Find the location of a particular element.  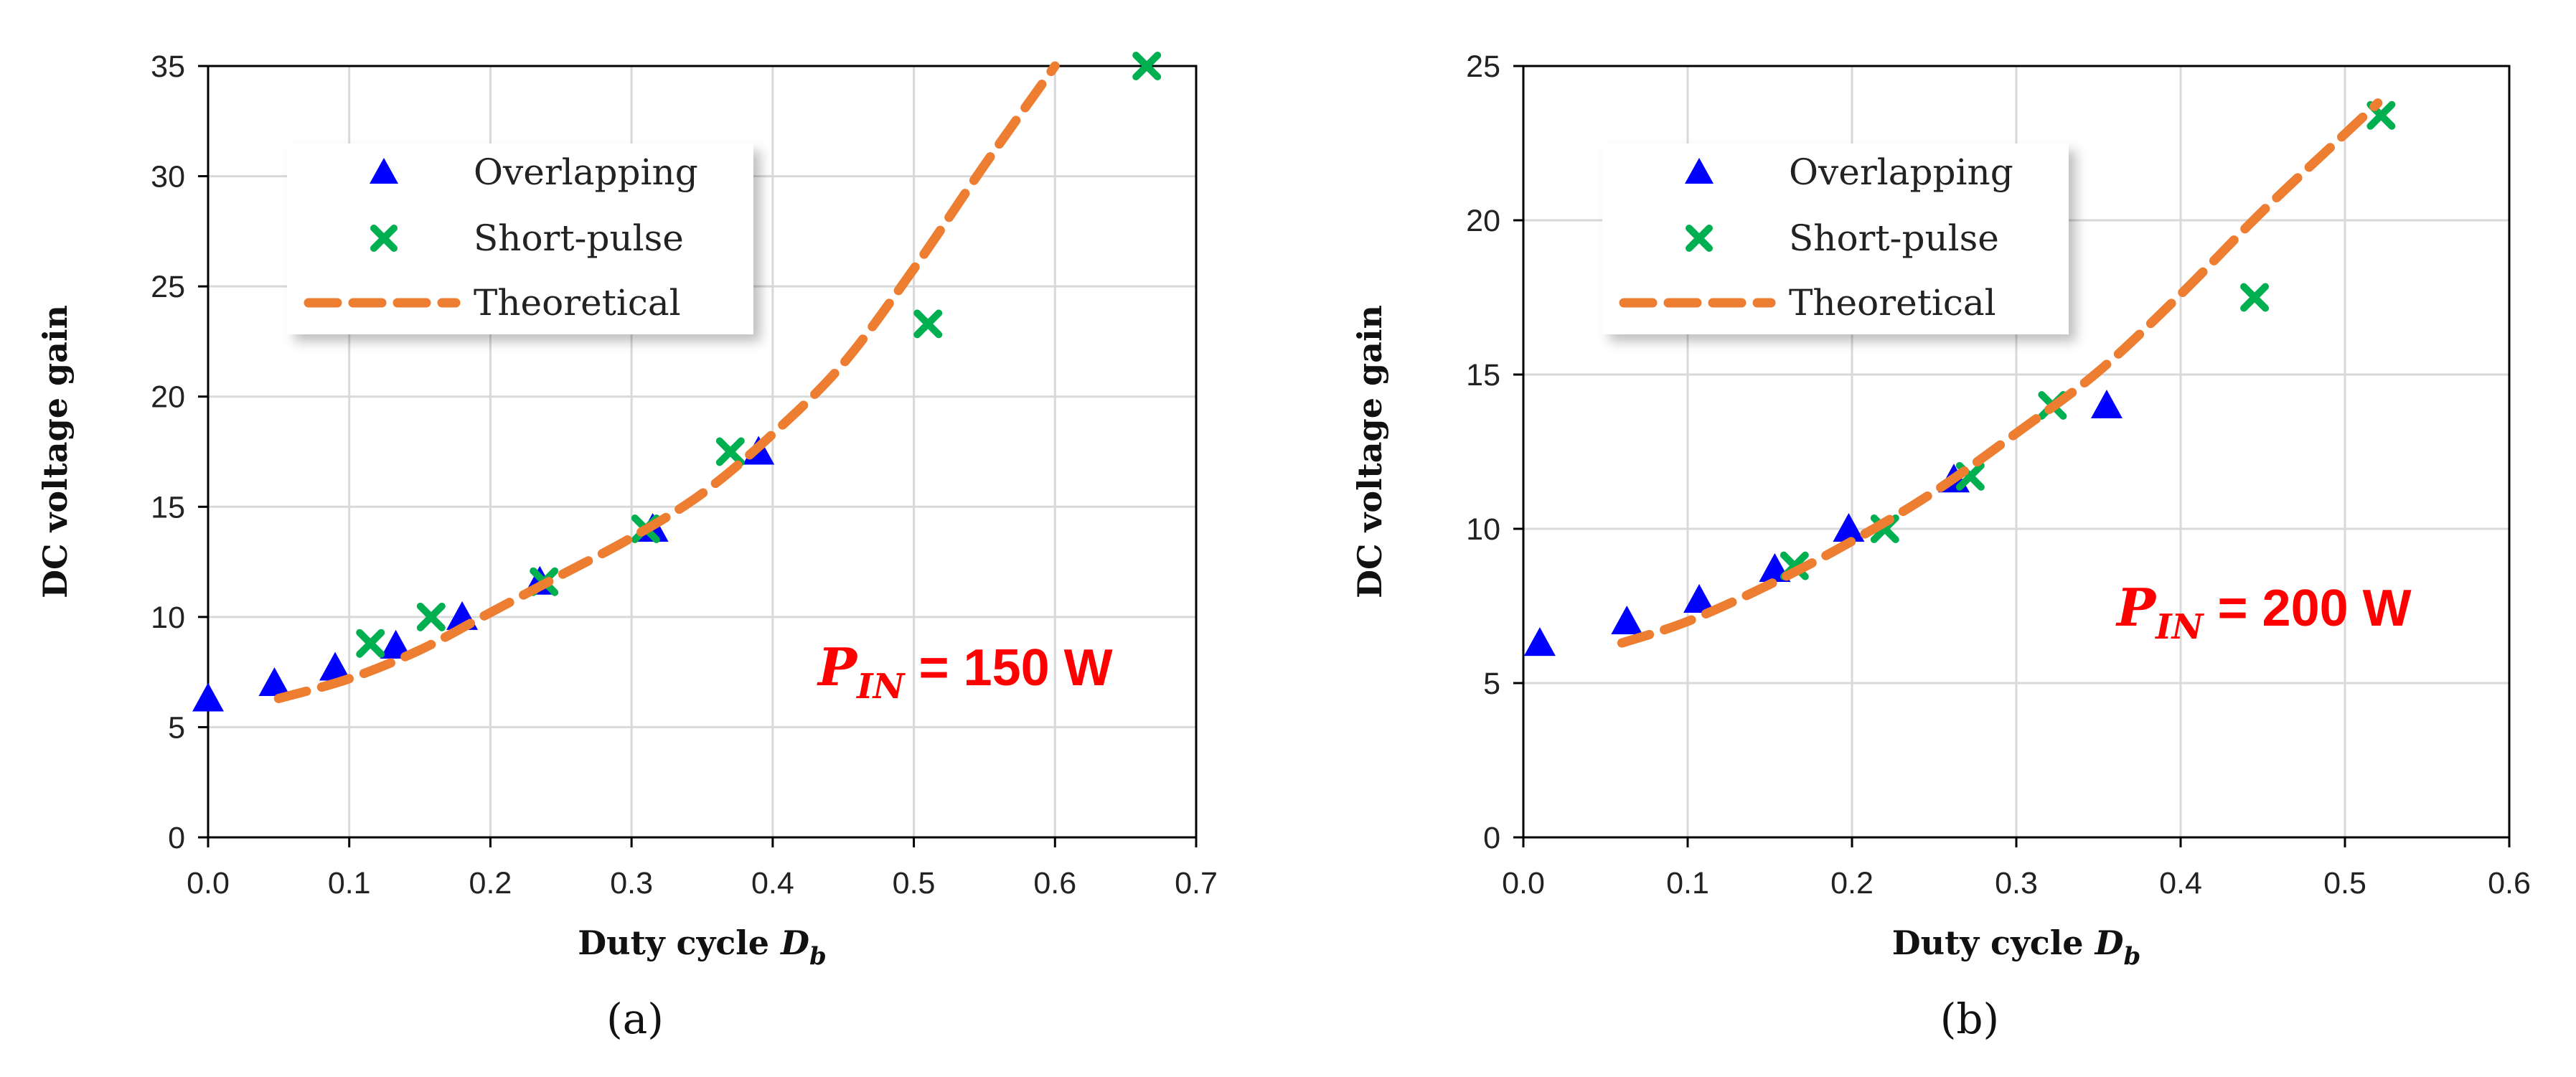

chart-caption: (b) is located at coordinates (1969, 1018).